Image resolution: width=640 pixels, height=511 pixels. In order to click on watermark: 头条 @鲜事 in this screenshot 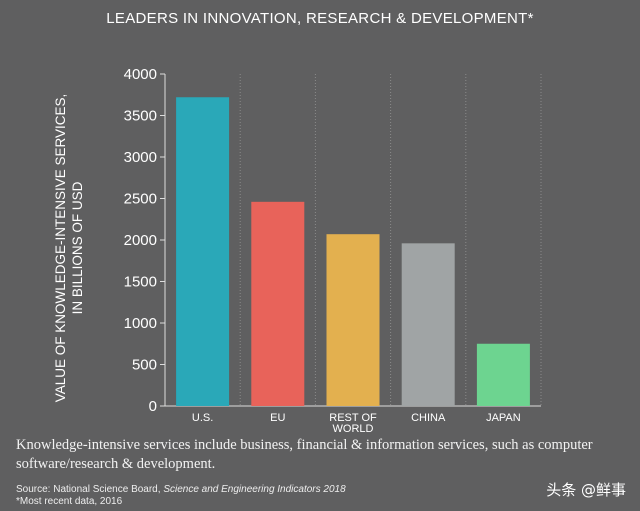, I will do `click(586, 490)`.